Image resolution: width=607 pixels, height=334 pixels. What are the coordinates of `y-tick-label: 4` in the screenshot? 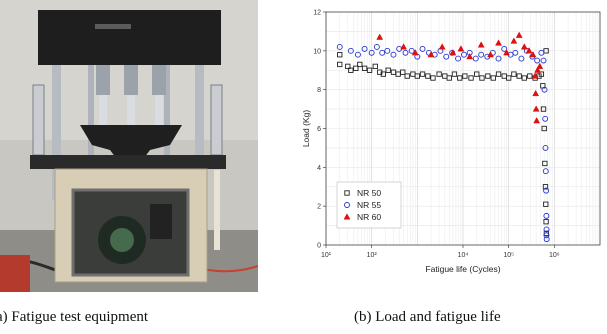 It's located at (319, 168).